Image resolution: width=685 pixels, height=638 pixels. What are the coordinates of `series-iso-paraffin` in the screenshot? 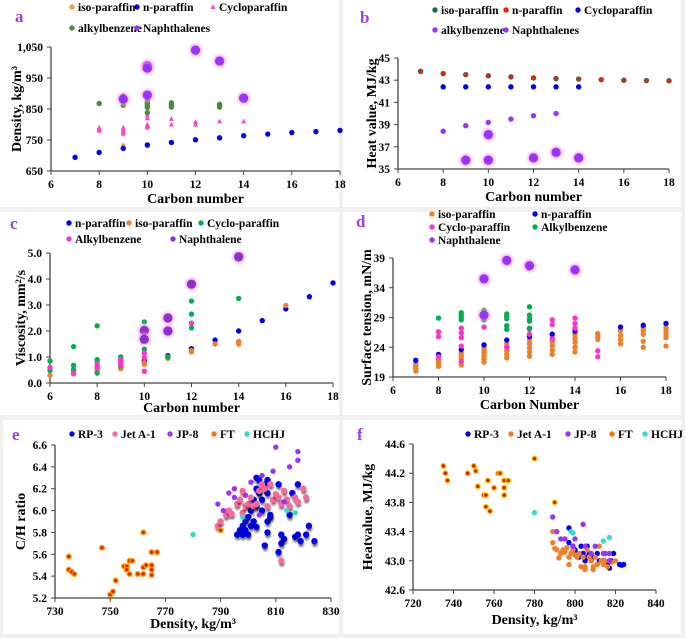 It's located at (541, 349).